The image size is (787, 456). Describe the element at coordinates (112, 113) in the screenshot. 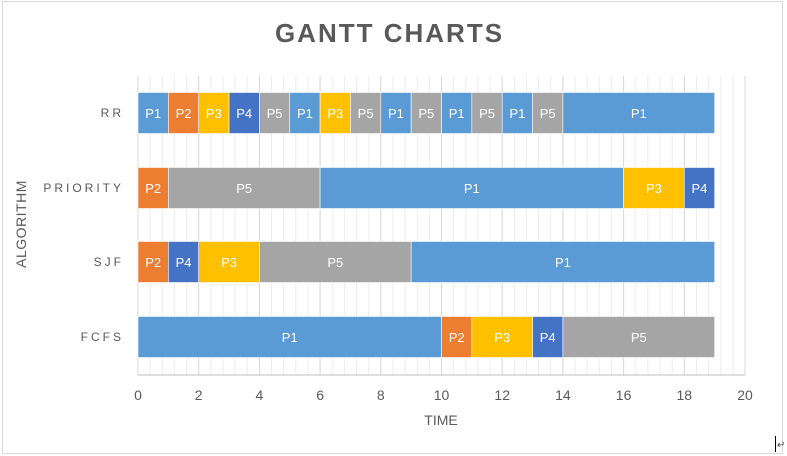

I see `category-label: RR` at that location.